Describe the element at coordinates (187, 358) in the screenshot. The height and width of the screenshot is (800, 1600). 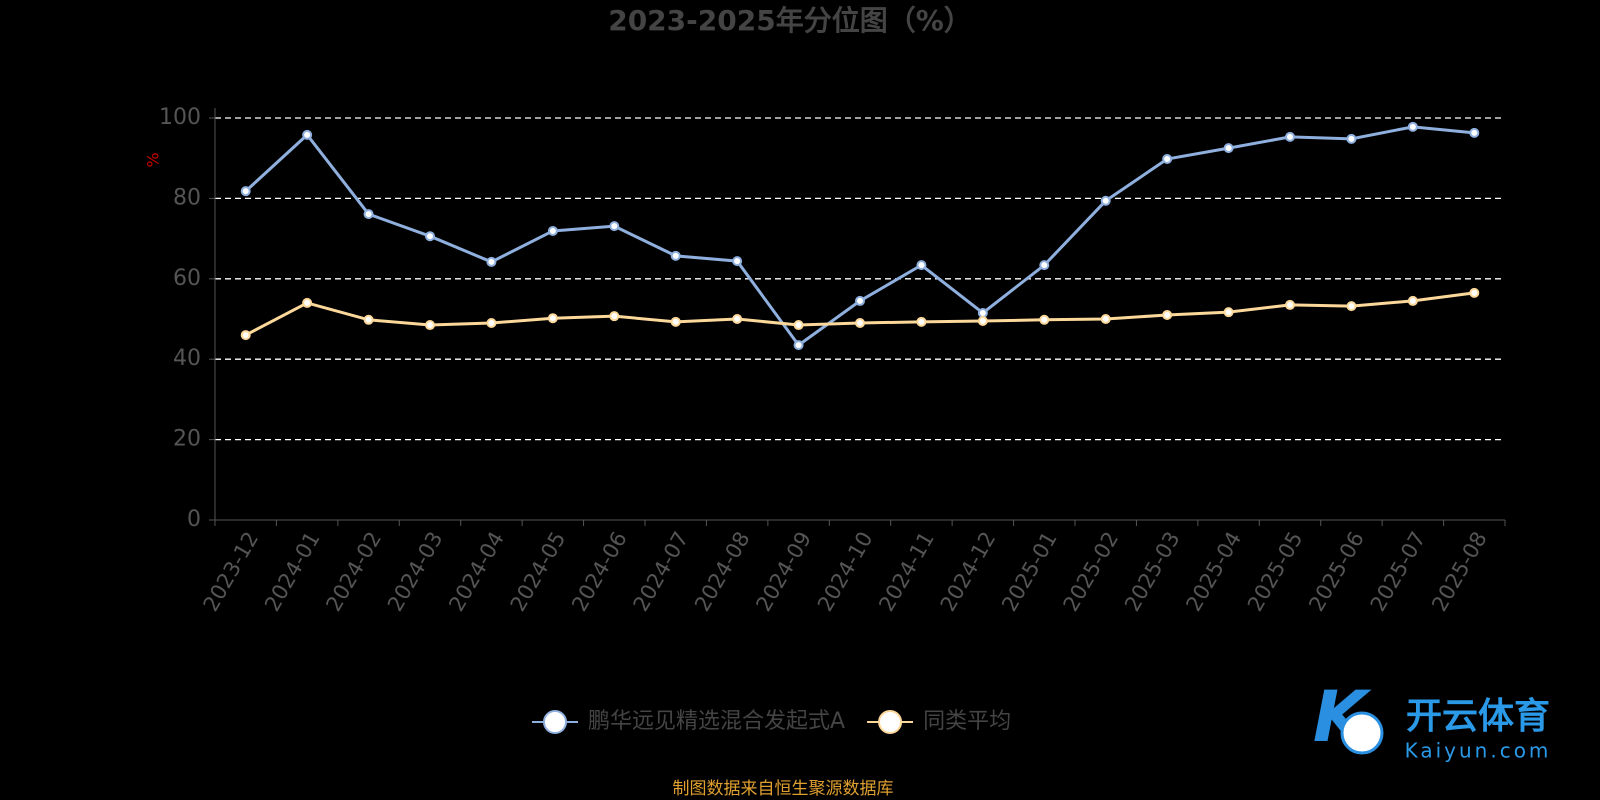
I see `y-tick-label: 40` at that location.